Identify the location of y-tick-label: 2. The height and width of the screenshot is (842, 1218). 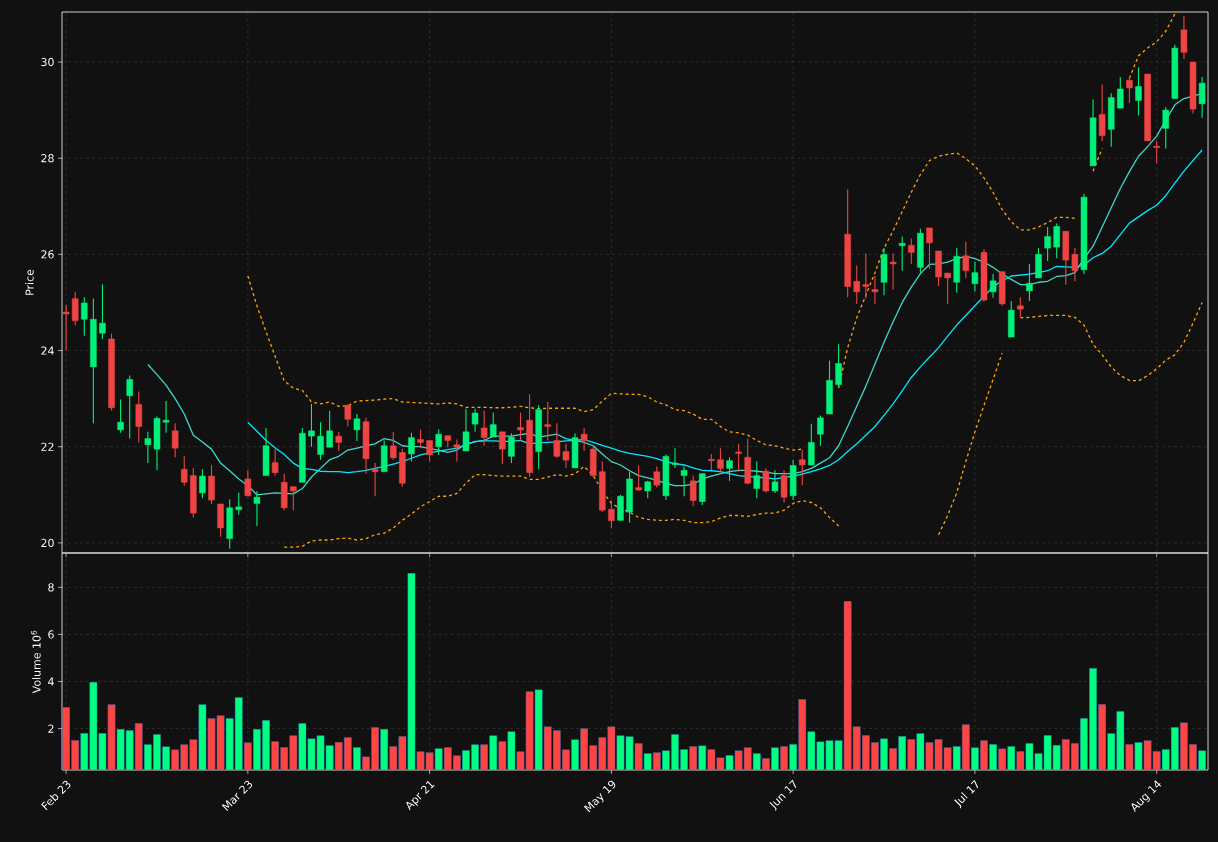
(51, 728).